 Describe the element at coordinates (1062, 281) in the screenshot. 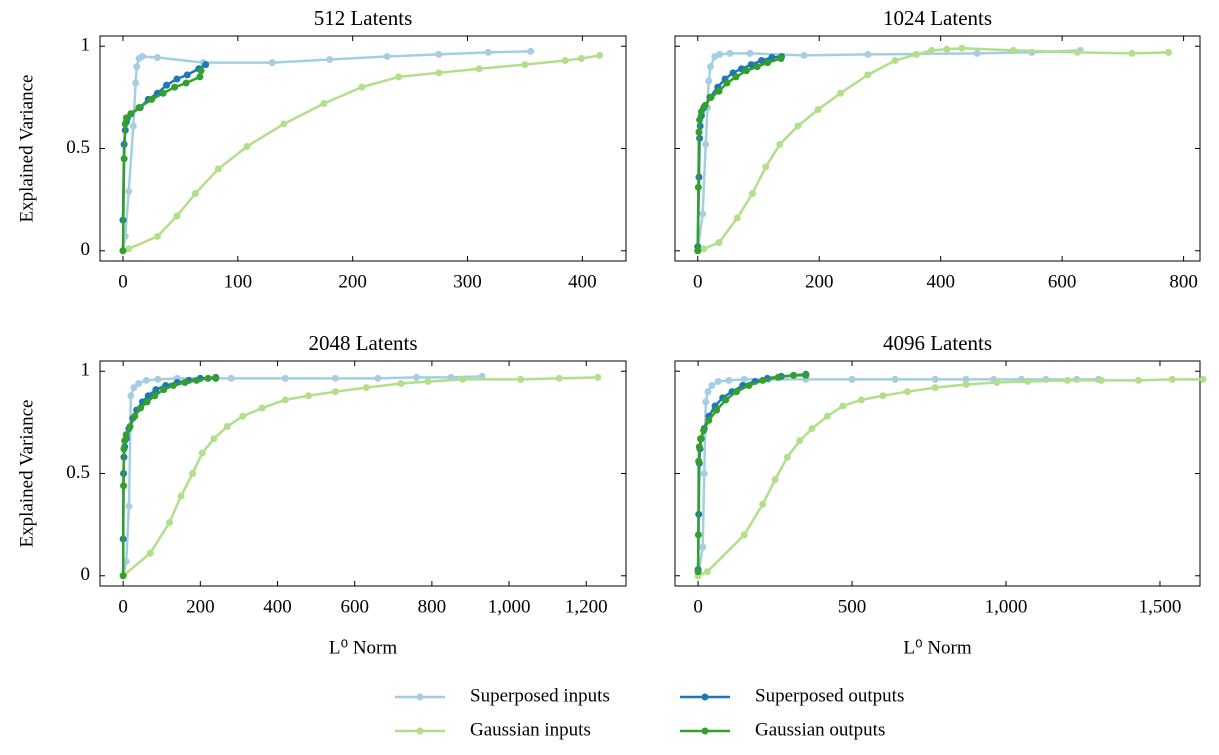

I see `x-tick-label: 600` at that location.